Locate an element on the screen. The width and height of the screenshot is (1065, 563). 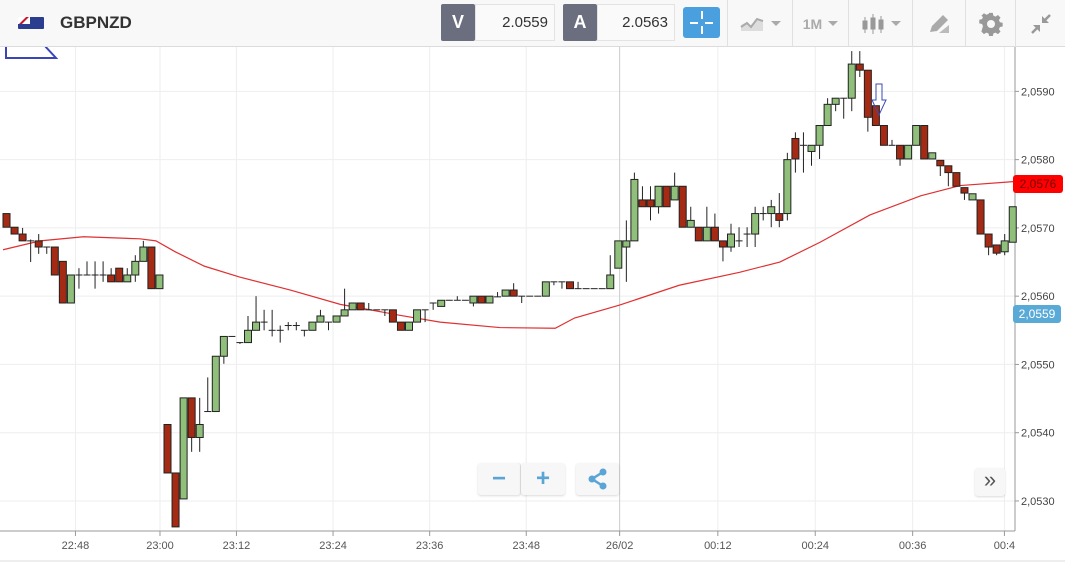
scroll-right-icon: » is located at coordinates (990, 479).